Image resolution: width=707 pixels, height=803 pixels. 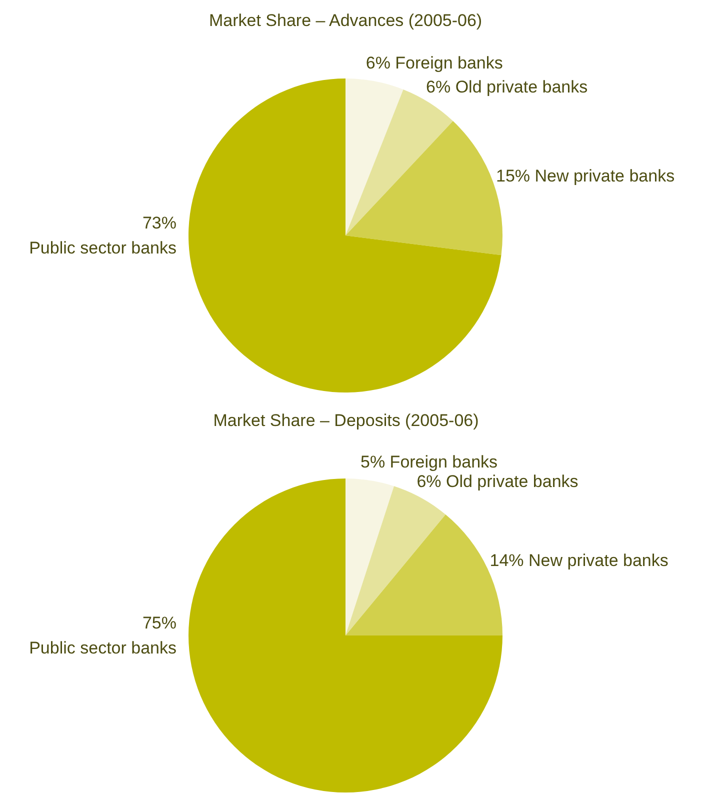 I want to click on slice-label: 15% New private banks, so click(x=585, y=176).